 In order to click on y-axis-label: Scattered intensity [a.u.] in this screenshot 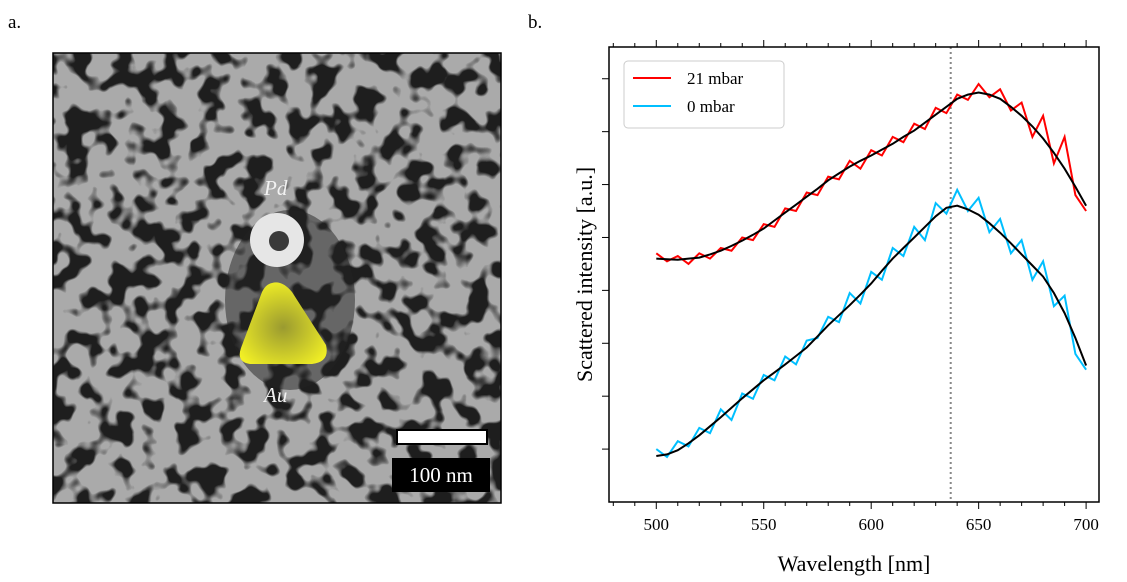, I will do `click(584, 274)`.